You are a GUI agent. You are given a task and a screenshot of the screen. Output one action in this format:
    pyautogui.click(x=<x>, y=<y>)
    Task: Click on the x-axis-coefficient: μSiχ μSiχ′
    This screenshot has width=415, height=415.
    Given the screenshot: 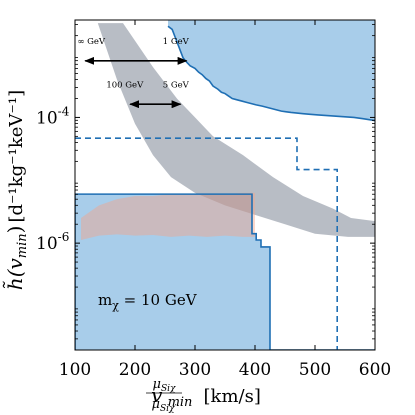 What is the action you would take?
    pyautogui.click(x=164, y=395)
    